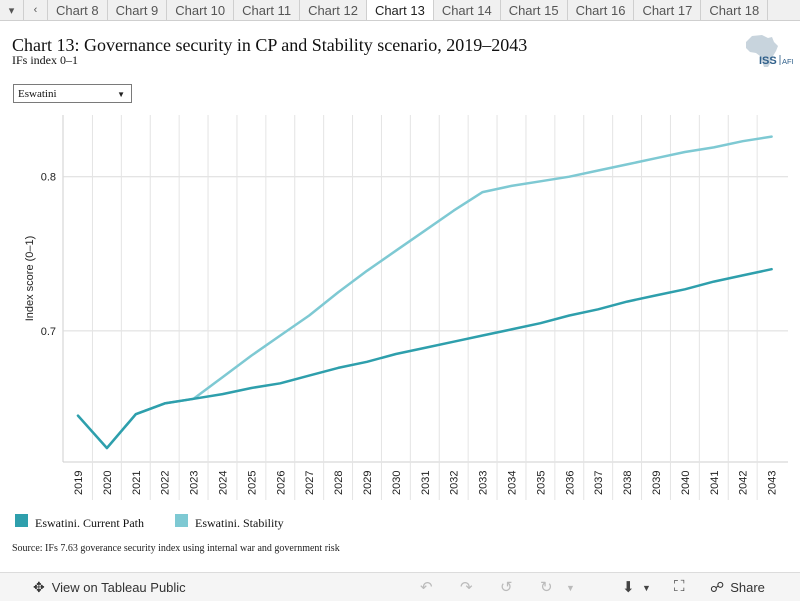 This screenshot has width=800, height=601. Describe the element at coordinates (137, 483) in the screenshot. I see `x-tick-label: 2021` at that location.